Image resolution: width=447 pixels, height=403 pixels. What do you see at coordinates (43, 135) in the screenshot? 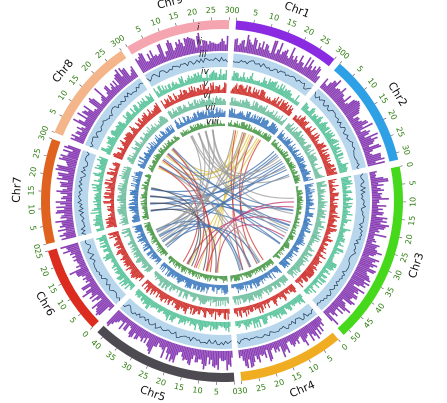
I see `tick-label: 30` at bounding box center [43, 135].